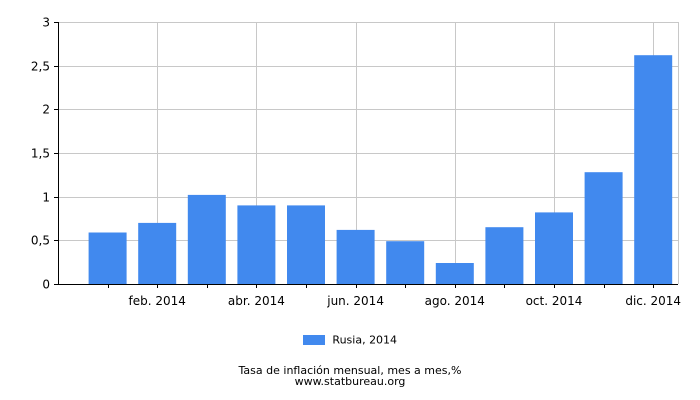 This screenshot has width=700, height=400. Describe the element at coordinates (157, 253) in the screenshot. I see `bar-feb-2014` at that location.